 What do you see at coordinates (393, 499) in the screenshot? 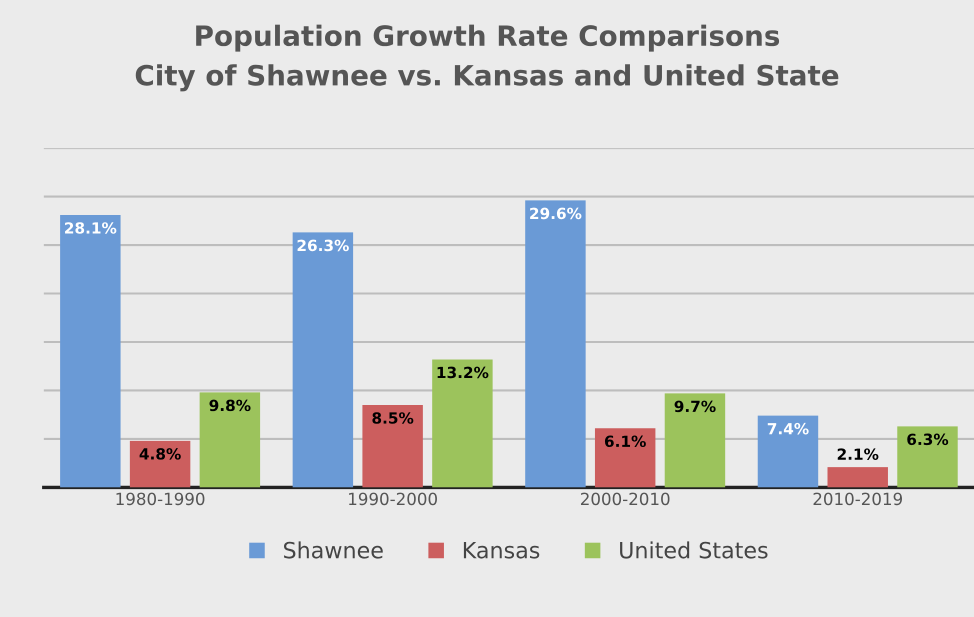
I see `x-tick-label: 1990-2000` at bounding box center [393, 499].